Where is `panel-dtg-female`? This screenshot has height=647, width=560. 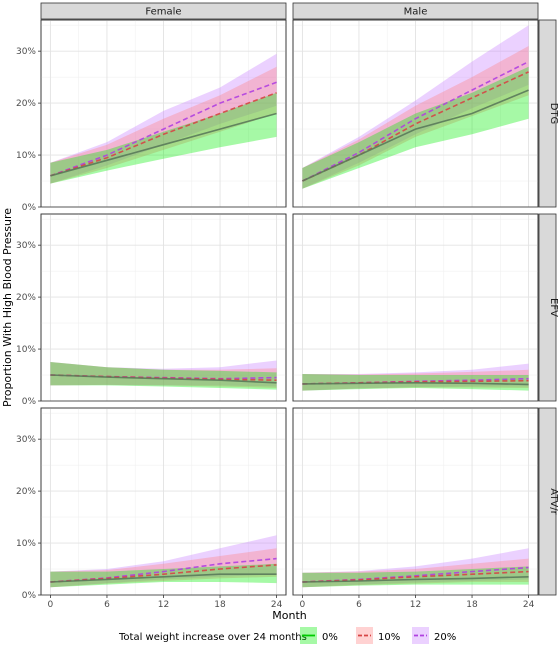 panel-dtg-female is located at coordinates (163, 113).